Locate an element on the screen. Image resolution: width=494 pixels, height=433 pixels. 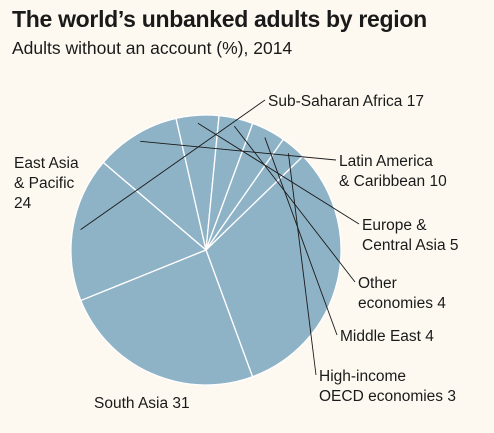
slice-label-line: South Asia 31 is located at coordinates (142, 403).